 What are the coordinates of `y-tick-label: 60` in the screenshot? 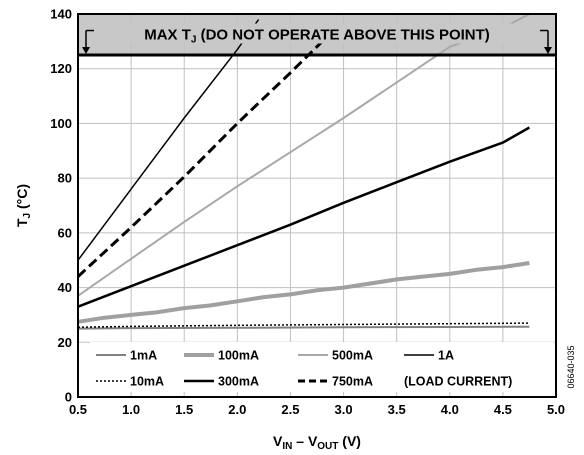 It's located at (65, 232).